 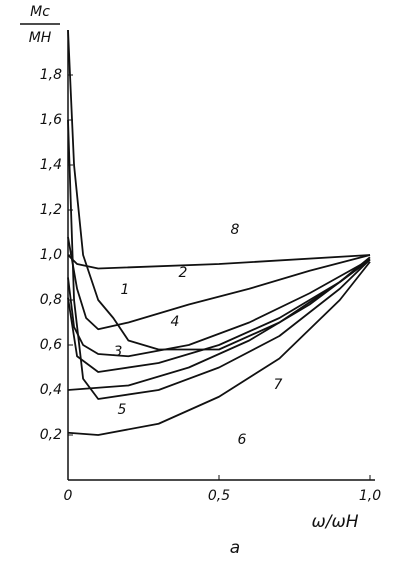 I want to click on y-tick-label: 1,6, so click(x=51, y=120).